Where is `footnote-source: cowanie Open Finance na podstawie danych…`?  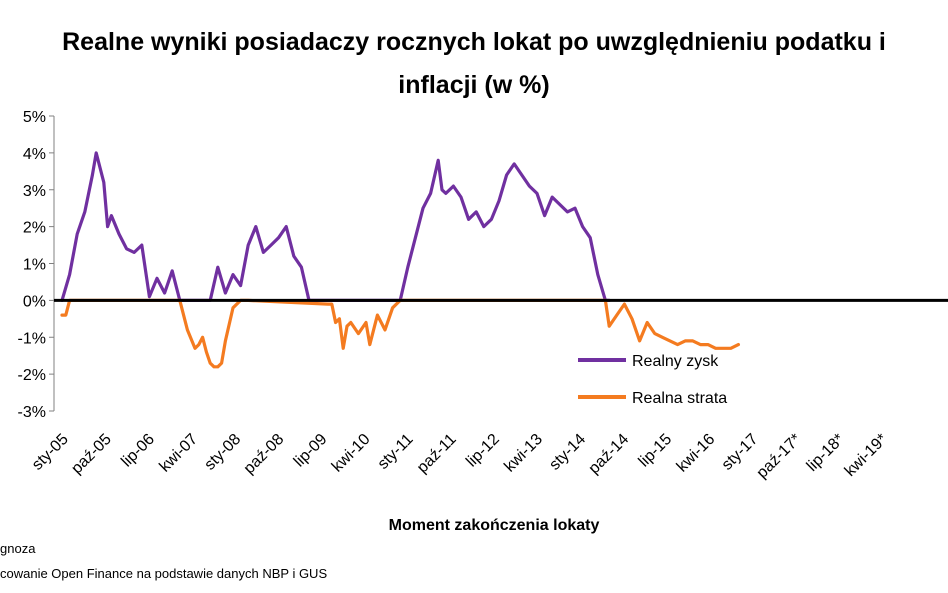
footnote-source: cowanie Open Finance na podstawie danych… is located at coordinates (163, 573).